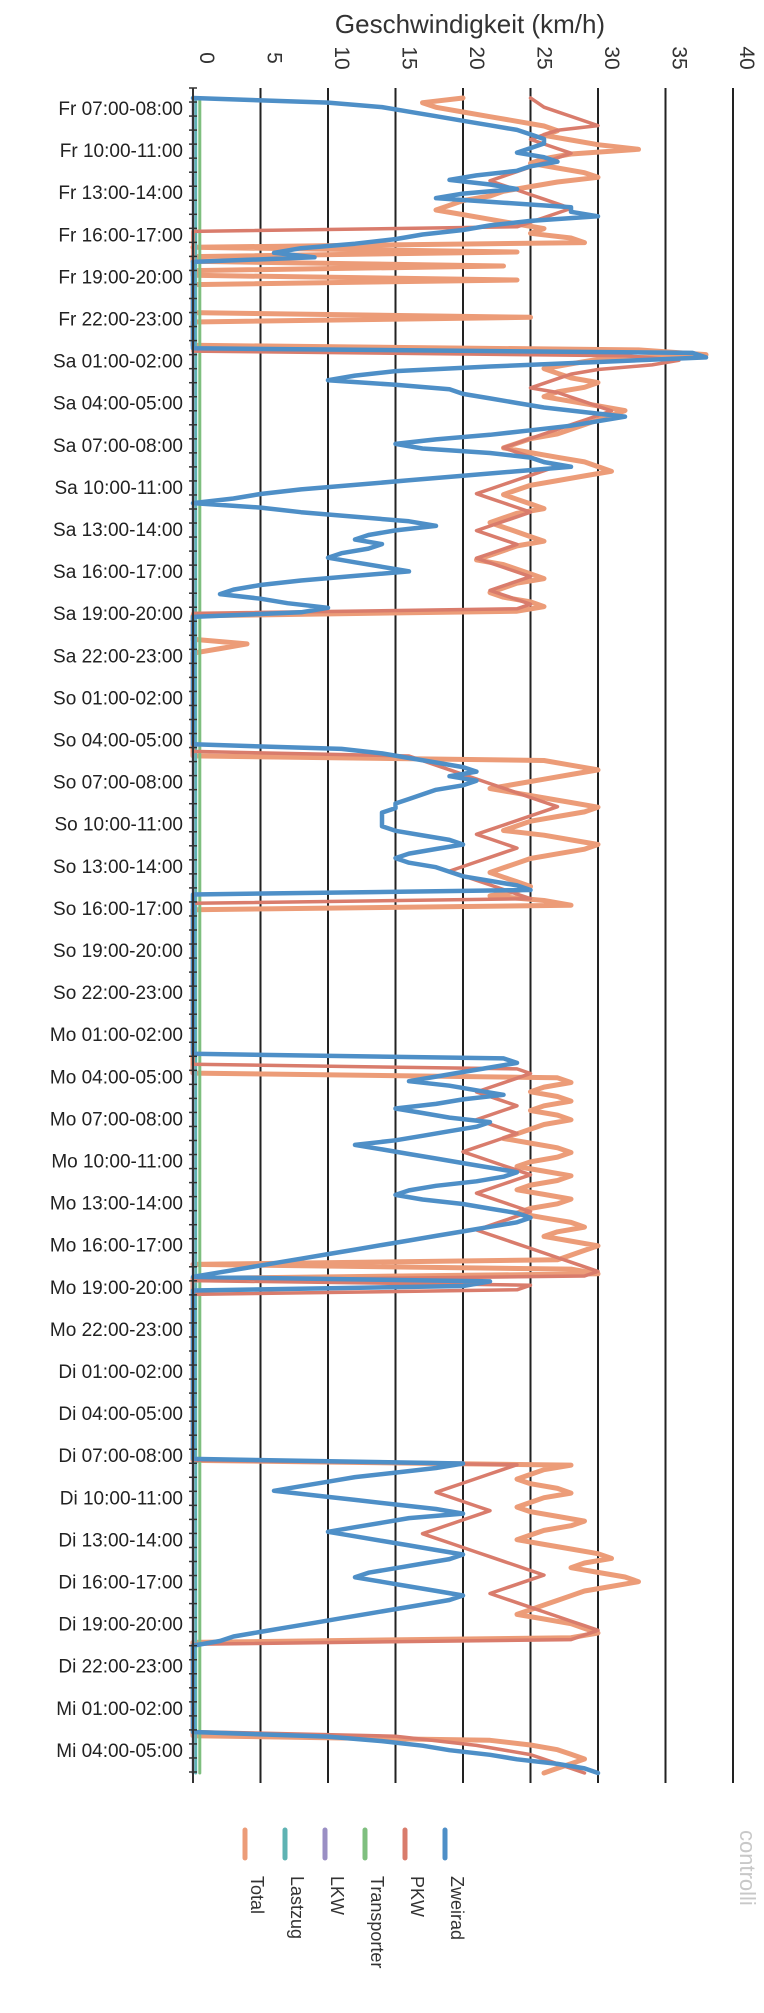  What do you see at coordinates (116, 1288) in the screenshot?
I see `category-label: Mo 19:00-20:00` at bounding box center [116, 1288].